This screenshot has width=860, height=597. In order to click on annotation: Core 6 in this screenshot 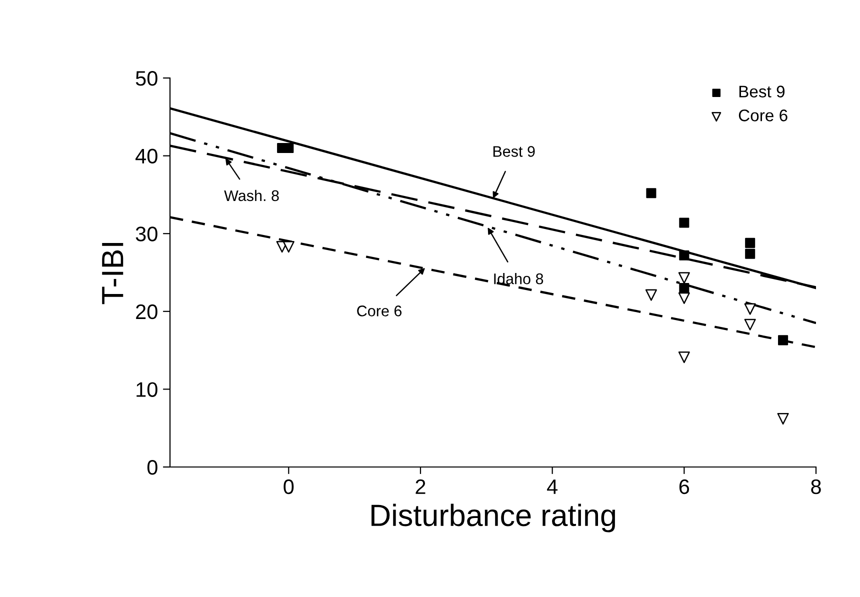, I will do `click(379, 311)`.